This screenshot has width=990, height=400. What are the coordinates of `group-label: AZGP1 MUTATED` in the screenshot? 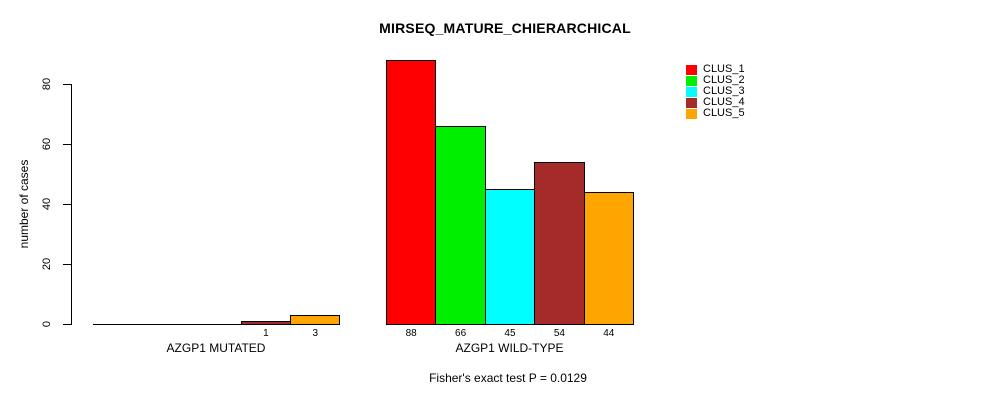 It's located at (216, 348).